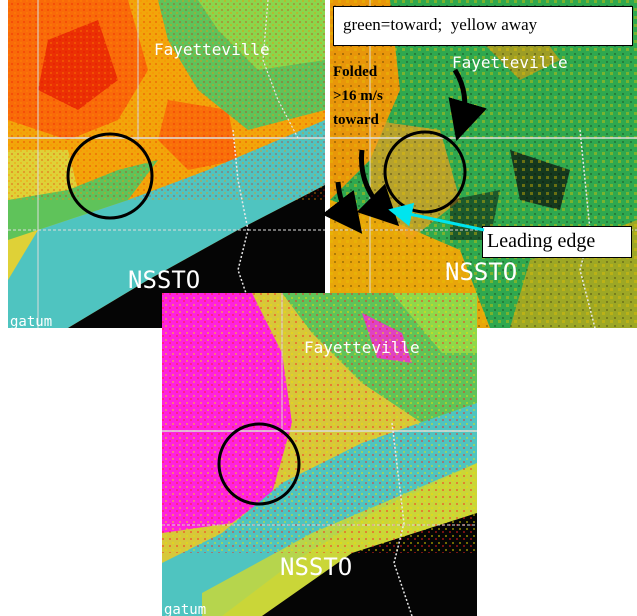 The height and width of the screenshot is (616, 637). What do you see at coordinates (358, 96) in the screenshot?
I see `folded-line: >16 m/s` at bounding box center [358, 96].